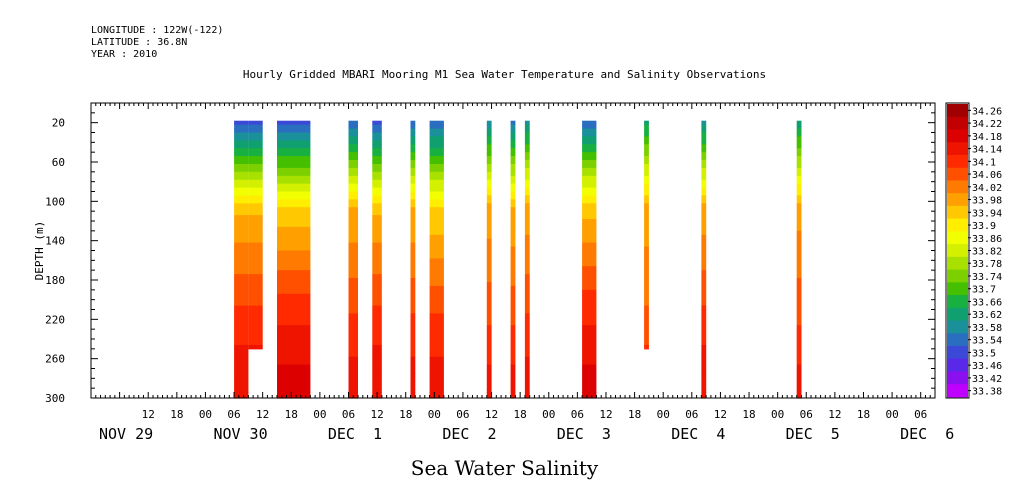 This screenshot has width=1009, height=504. Describe the element at coordinates (987, 111) in the screenshot. I see `colorbar-label: 34.26` at that location.